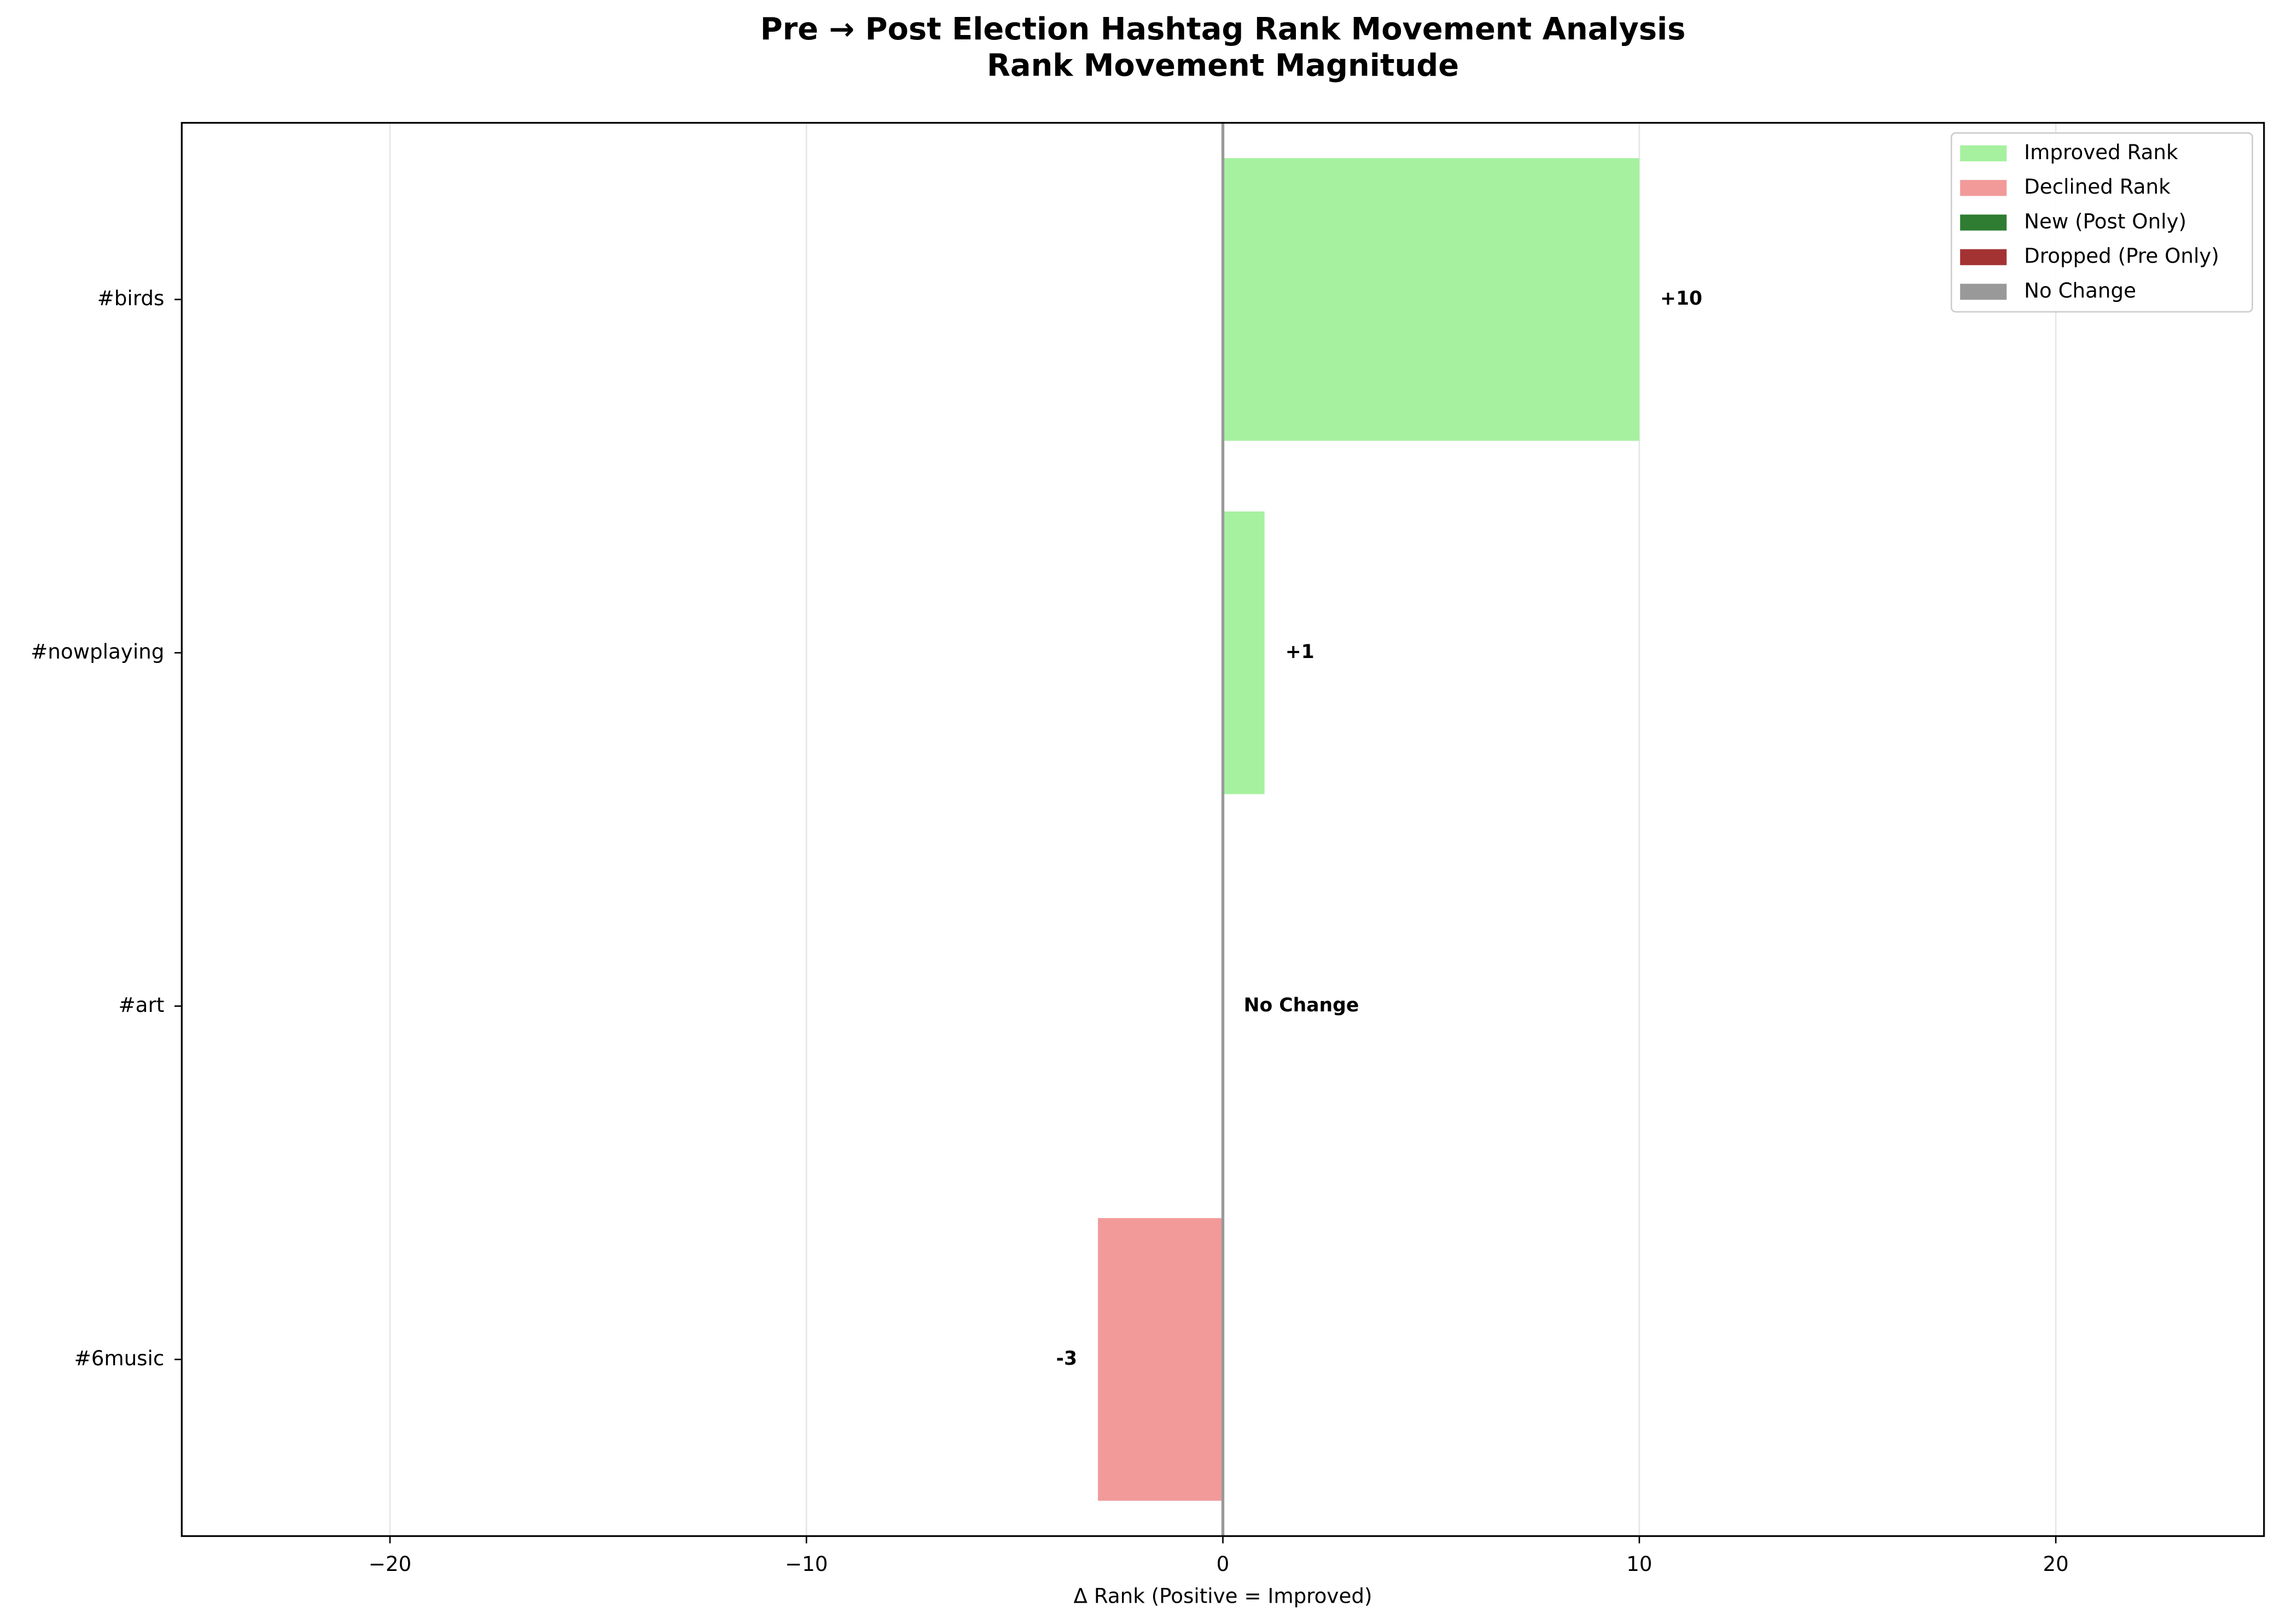 The width and height of the screenshot is (2280, 1624). Describe the element at coordinates (806, 1564) in the screenshot. I see `x-tick-label: −10` at that location.